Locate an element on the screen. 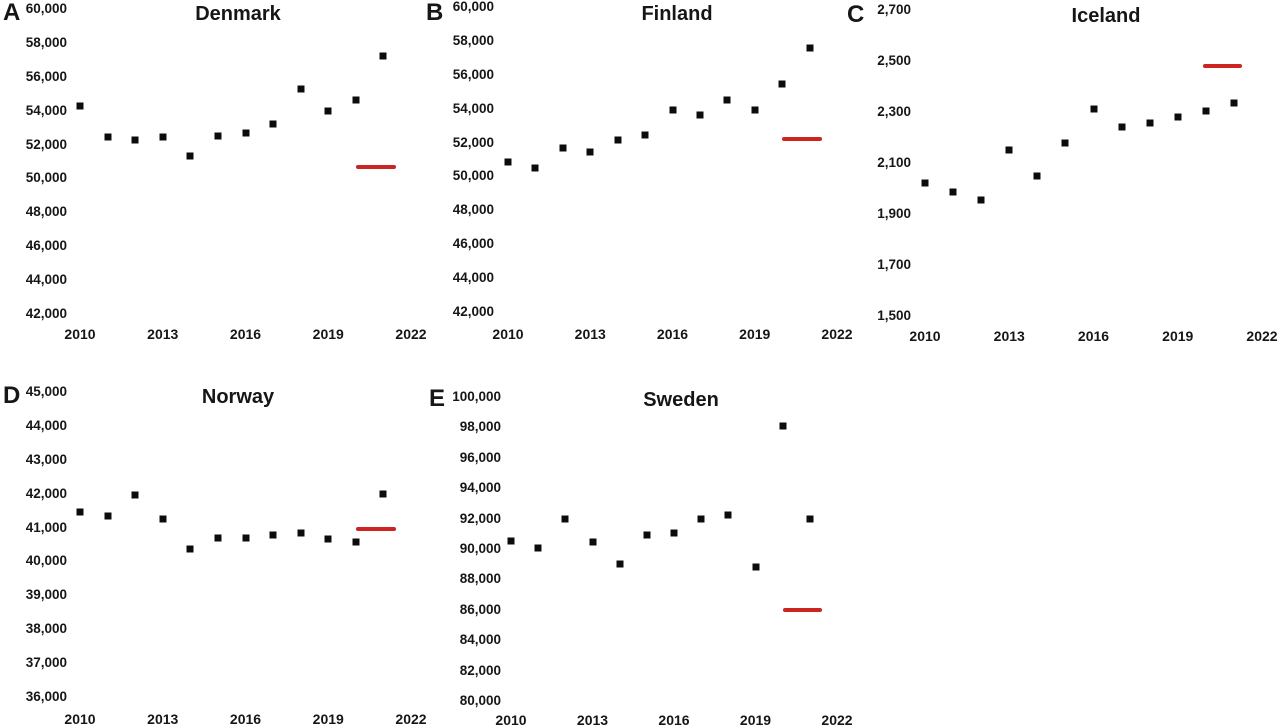  x-axis-tick-label: 2010 is located at coordinates (80, 719).